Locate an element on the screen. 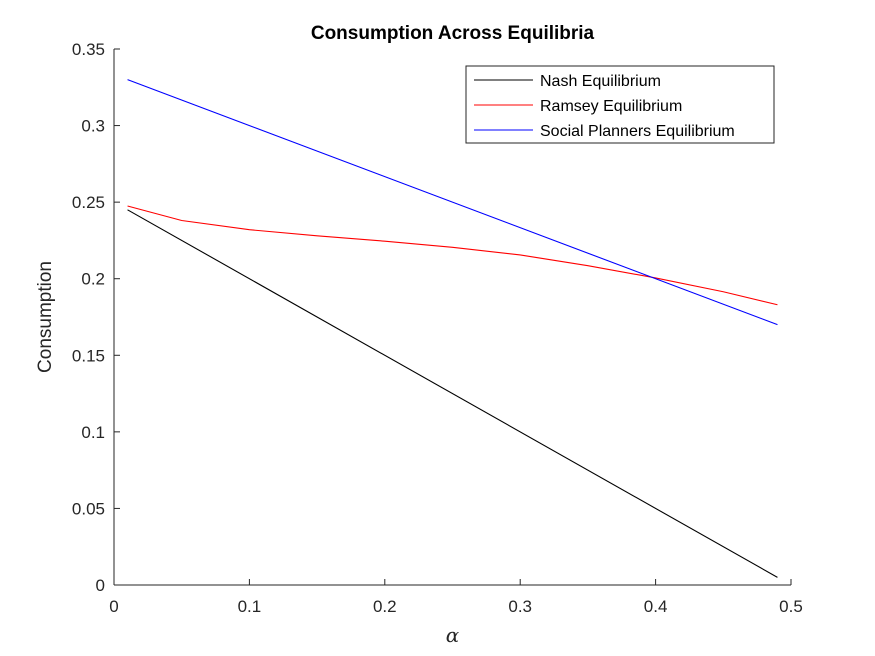 This screenshot has height=656, width=875. y-tick-label: 0.3 is located at coordinates (93, 126).